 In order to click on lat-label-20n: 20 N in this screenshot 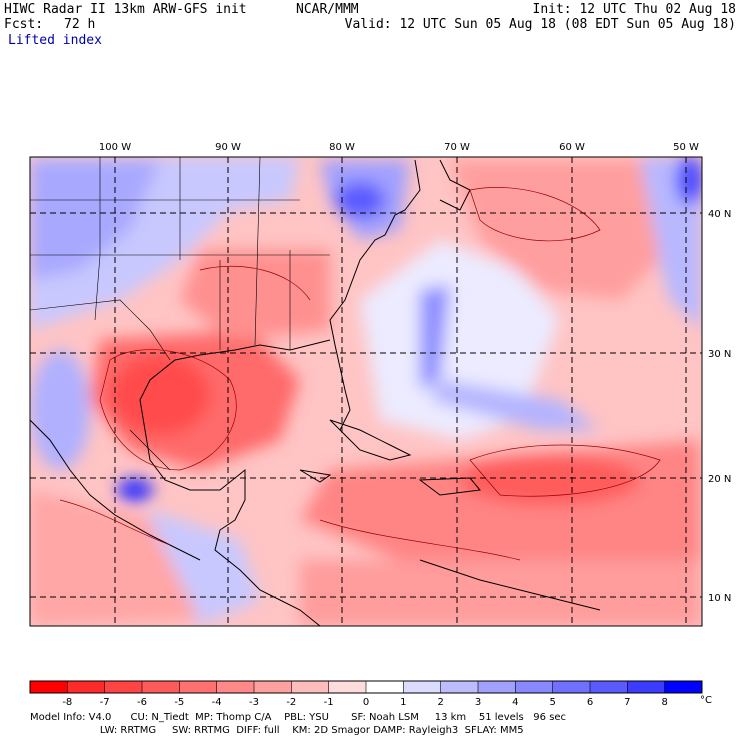, I will do `click(719, 479)`.